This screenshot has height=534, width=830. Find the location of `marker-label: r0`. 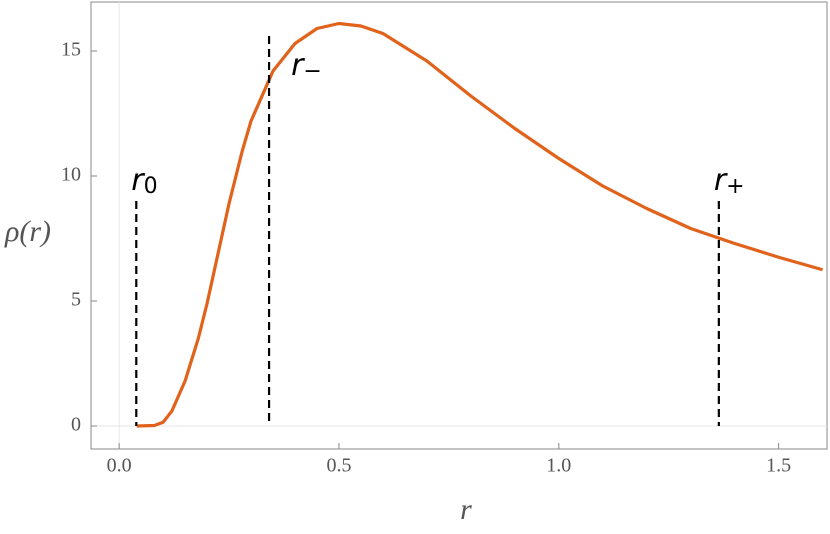

marker-label: r0 is located at coordinates (144, 181).